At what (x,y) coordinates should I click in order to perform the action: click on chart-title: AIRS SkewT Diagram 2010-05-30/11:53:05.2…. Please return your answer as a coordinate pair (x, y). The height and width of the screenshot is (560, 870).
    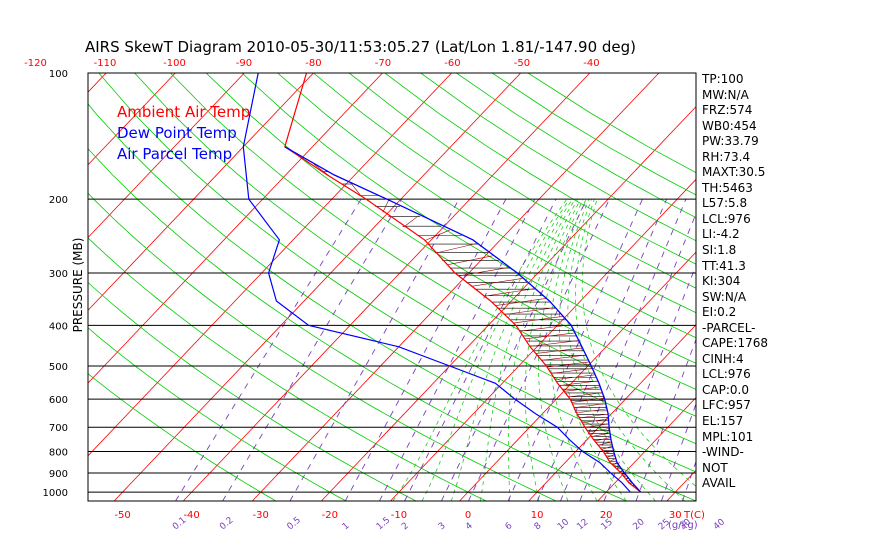
    Looking at the image, I should click on (360, 47).